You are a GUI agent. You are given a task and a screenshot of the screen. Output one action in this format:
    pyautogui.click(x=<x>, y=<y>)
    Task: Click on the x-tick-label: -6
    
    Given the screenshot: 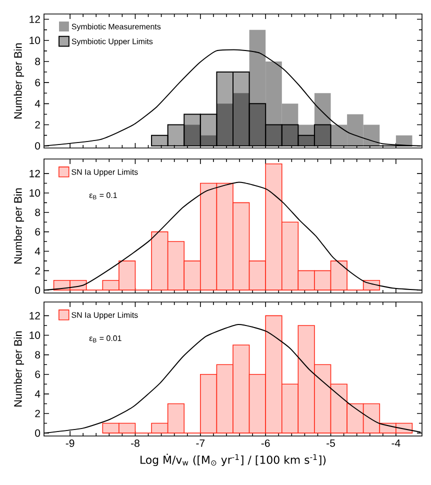 What is the action you would take?
    pyautogui.click(x=265, y=443)
    